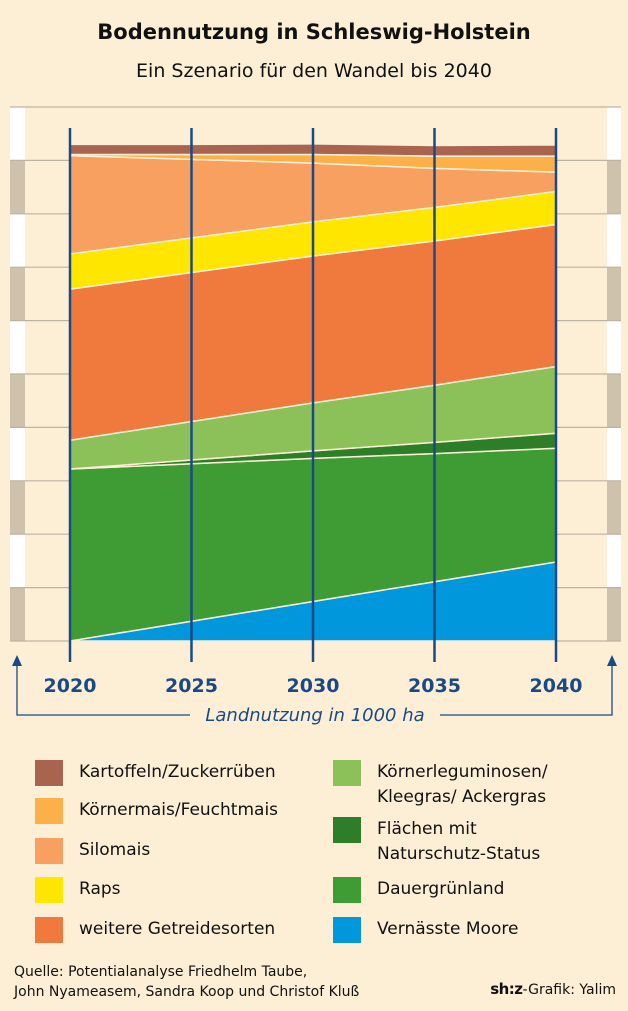  What do you see at coordinates (440, 785) in the screenshot?
I see `legend-item: Körnerleguminosen/Kleegras/ Ackergras` at bounding box center [440, 785].